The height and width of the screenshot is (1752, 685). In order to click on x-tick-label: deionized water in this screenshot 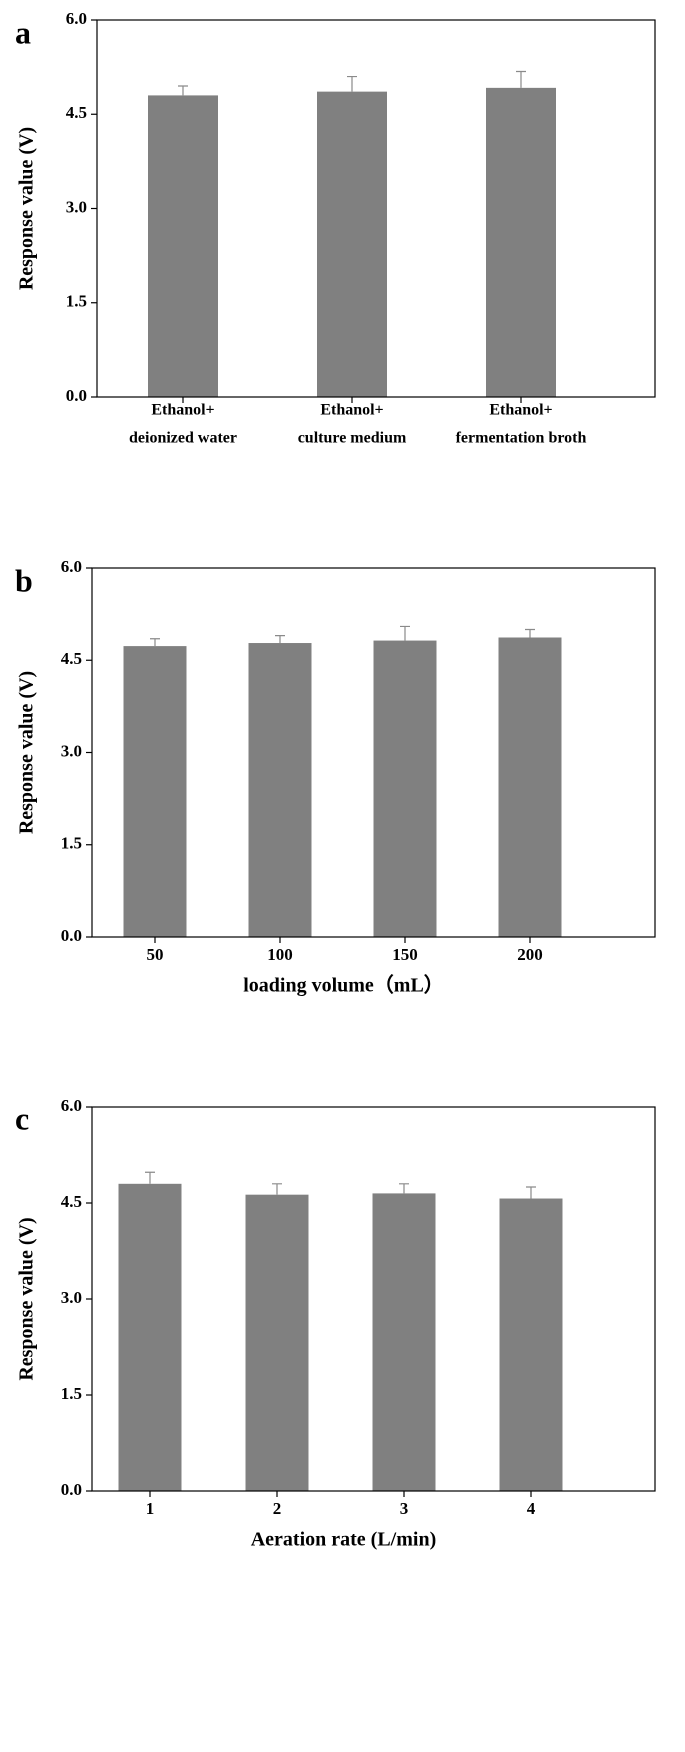, I will do `click(183, 438)`.